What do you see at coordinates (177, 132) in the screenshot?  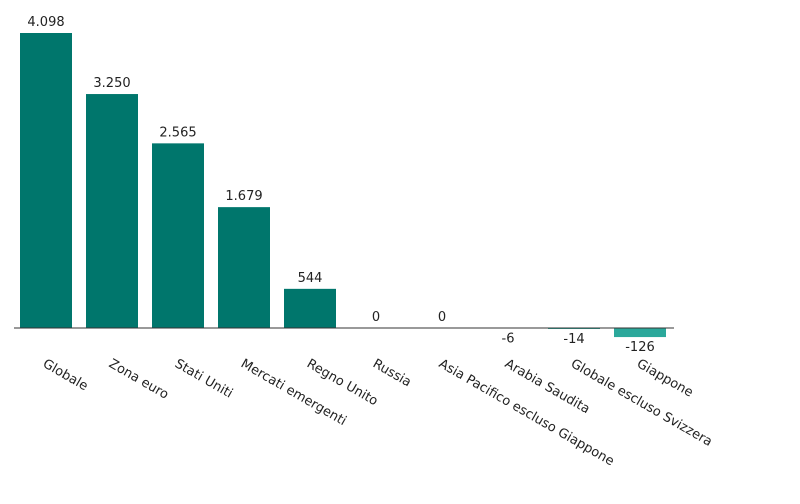 I see `value-label: 2.565` at bounding box center [177, 132].